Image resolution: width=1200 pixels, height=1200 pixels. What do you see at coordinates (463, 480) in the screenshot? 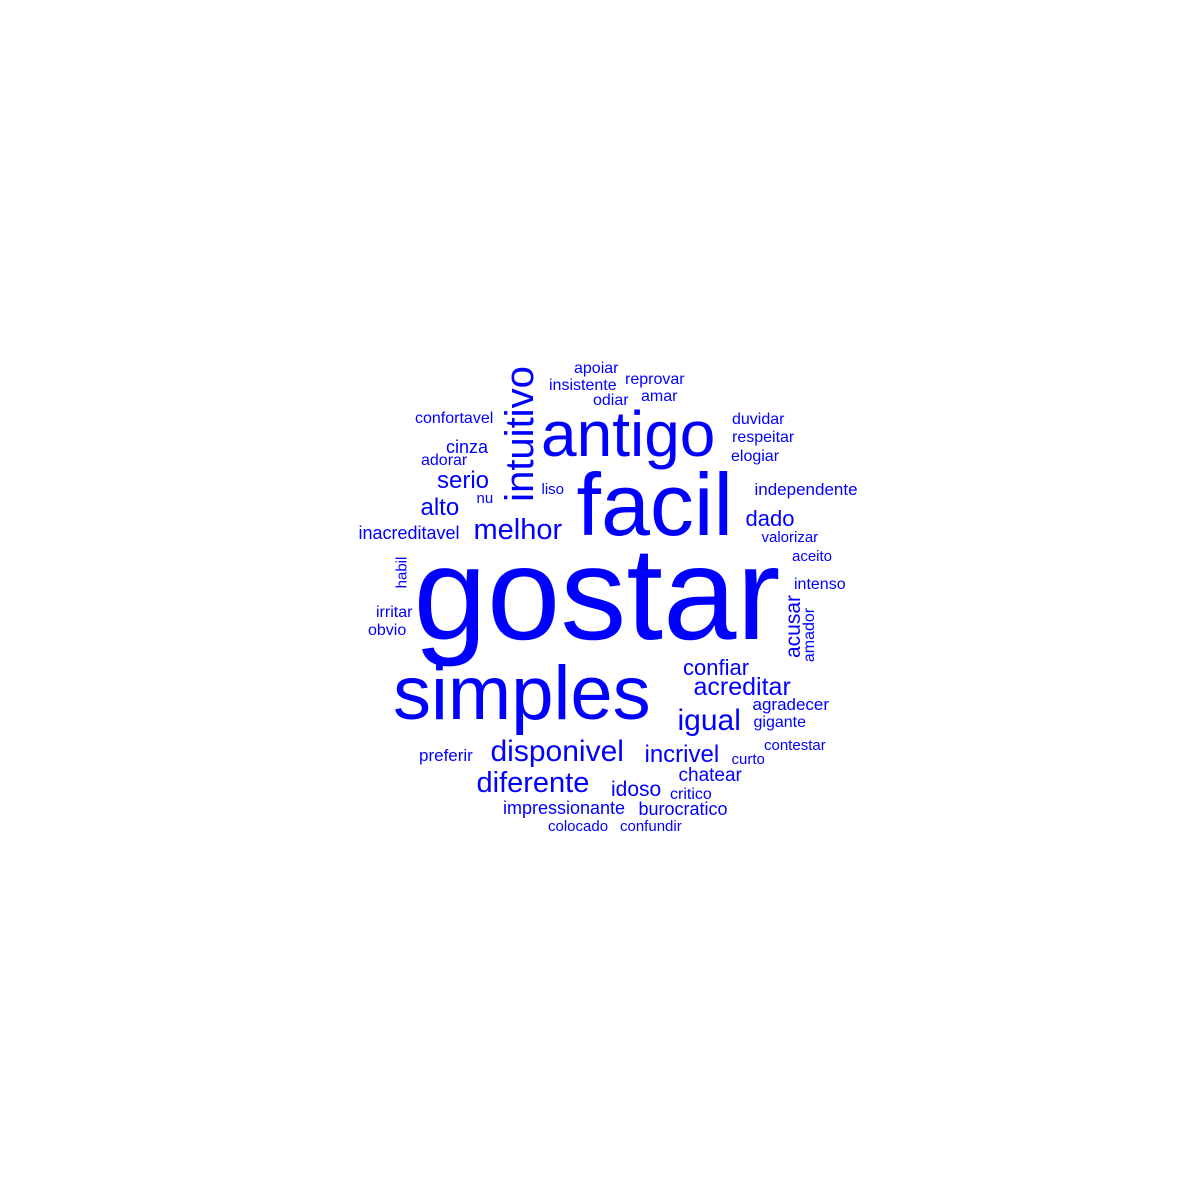
I see `word-serio: serio` at bounding box center [463, 480].